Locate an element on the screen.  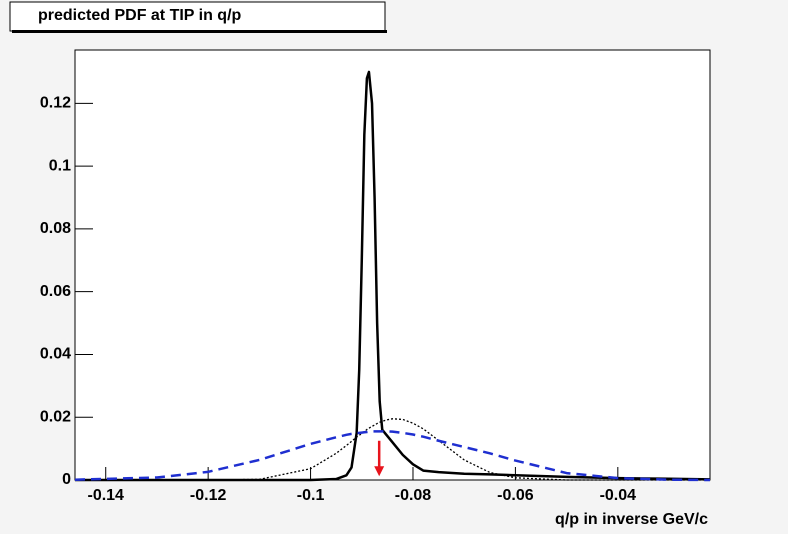
x-tick-label: -0.04 is located at coordinates (618, 495).